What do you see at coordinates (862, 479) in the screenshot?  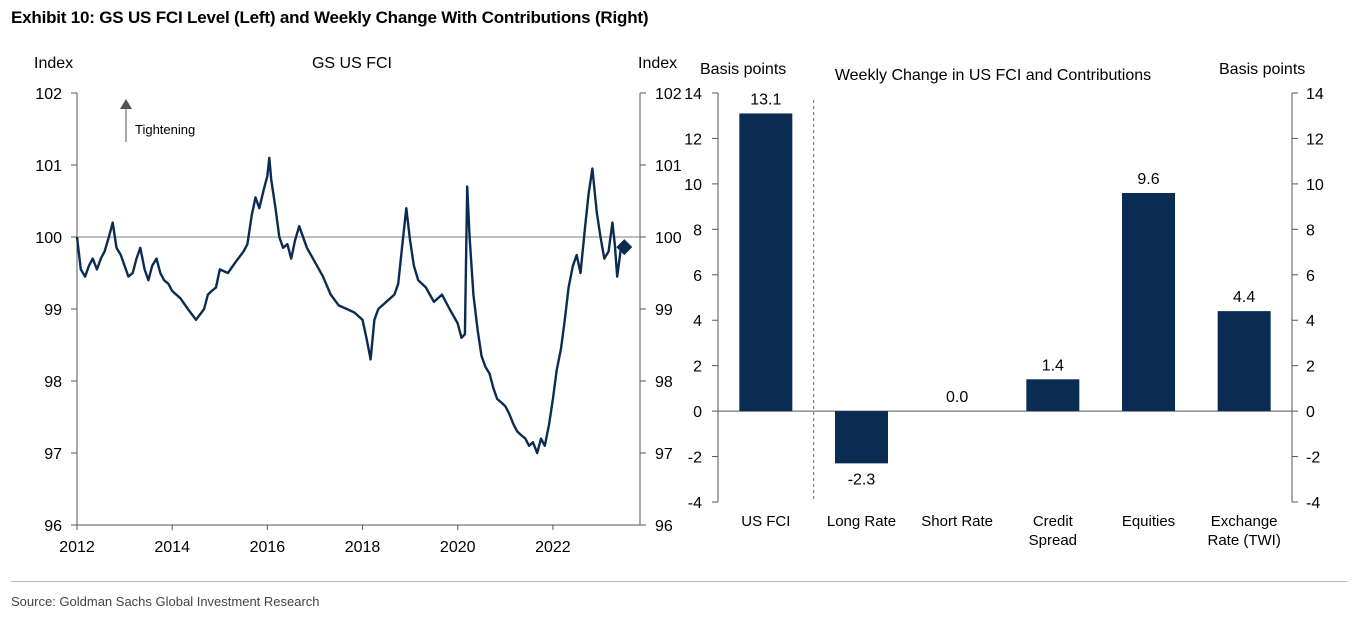 I see `bar-data-label: -2.3` at bounding box center [862, 479].